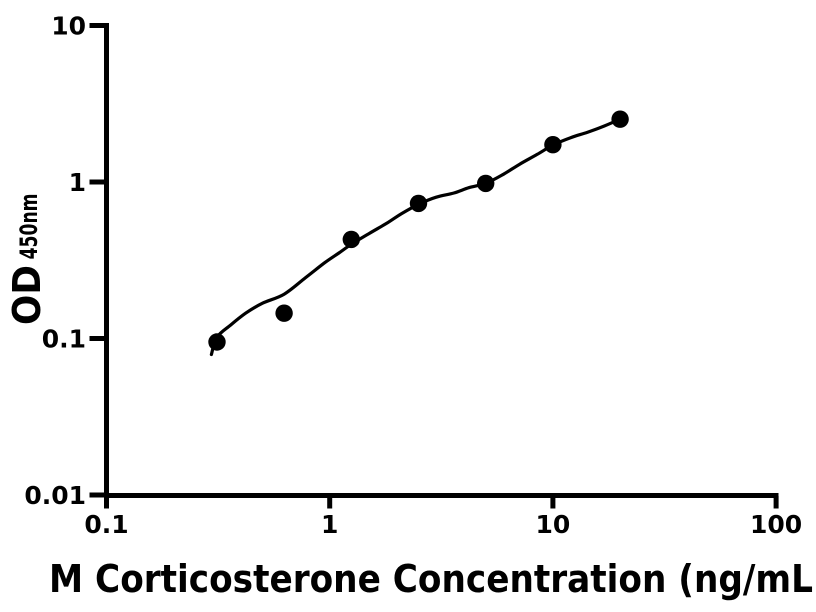 The width and height of the screenshot is (816, 612). Describe the element at coordinates (77, 182) in the screenshot. I see `y-tick-label: 1` at that location.